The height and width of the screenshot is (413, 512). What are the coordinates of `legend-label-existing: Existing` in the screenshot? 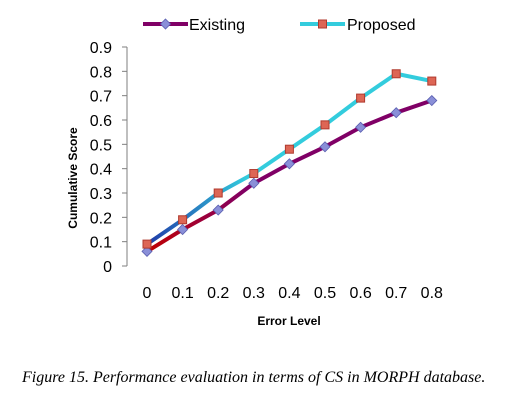 It's located at (217, 25).